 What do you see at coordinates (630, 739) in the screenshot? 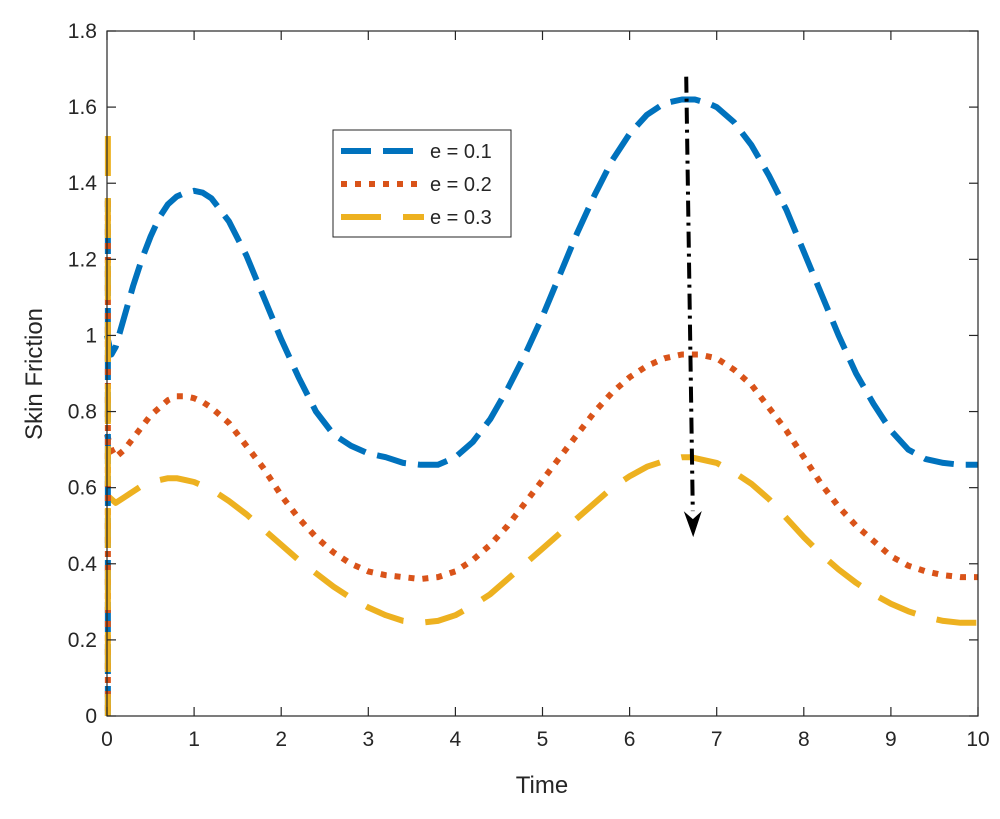
I see `x-tick-label: 6` at bounding box center [630, 739].